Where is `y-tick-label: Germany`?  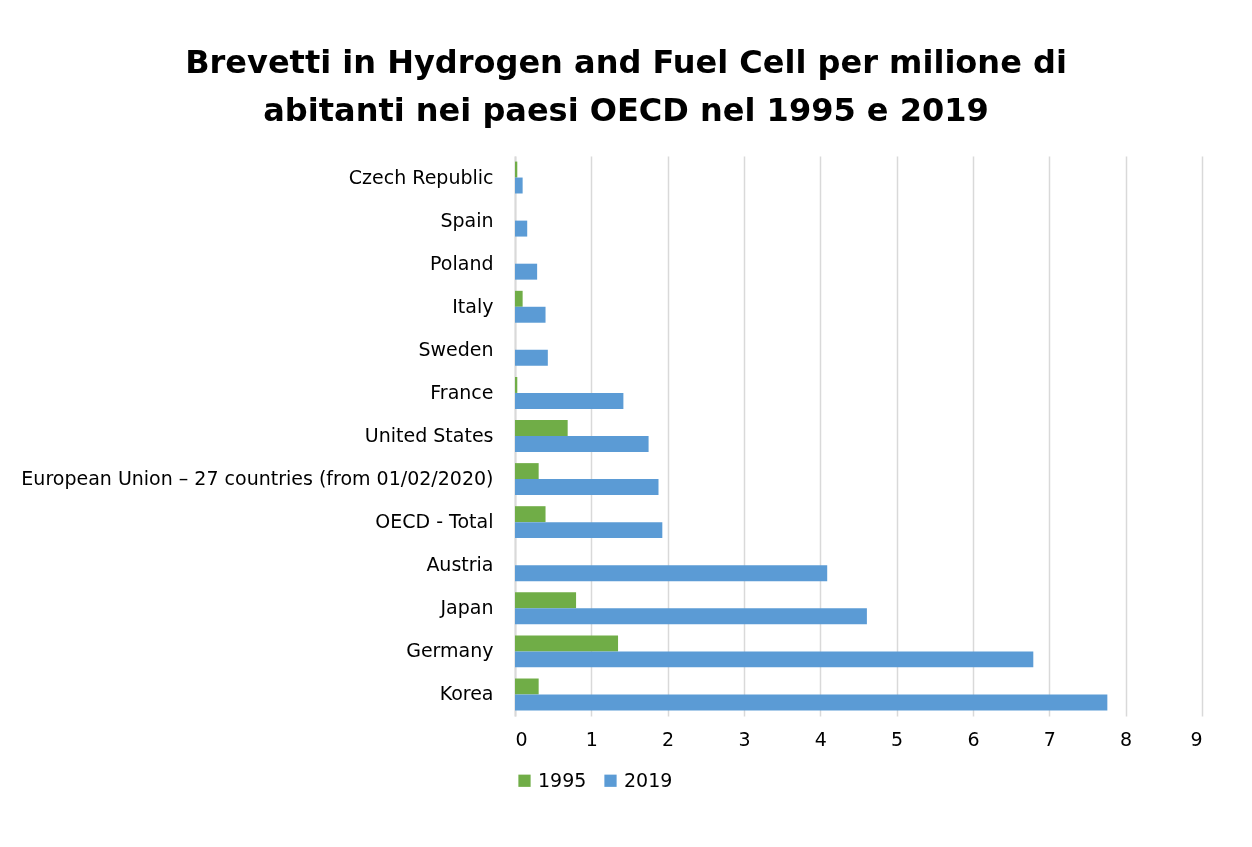
y-tick-label: Germany is located at coordinates (450, 650).